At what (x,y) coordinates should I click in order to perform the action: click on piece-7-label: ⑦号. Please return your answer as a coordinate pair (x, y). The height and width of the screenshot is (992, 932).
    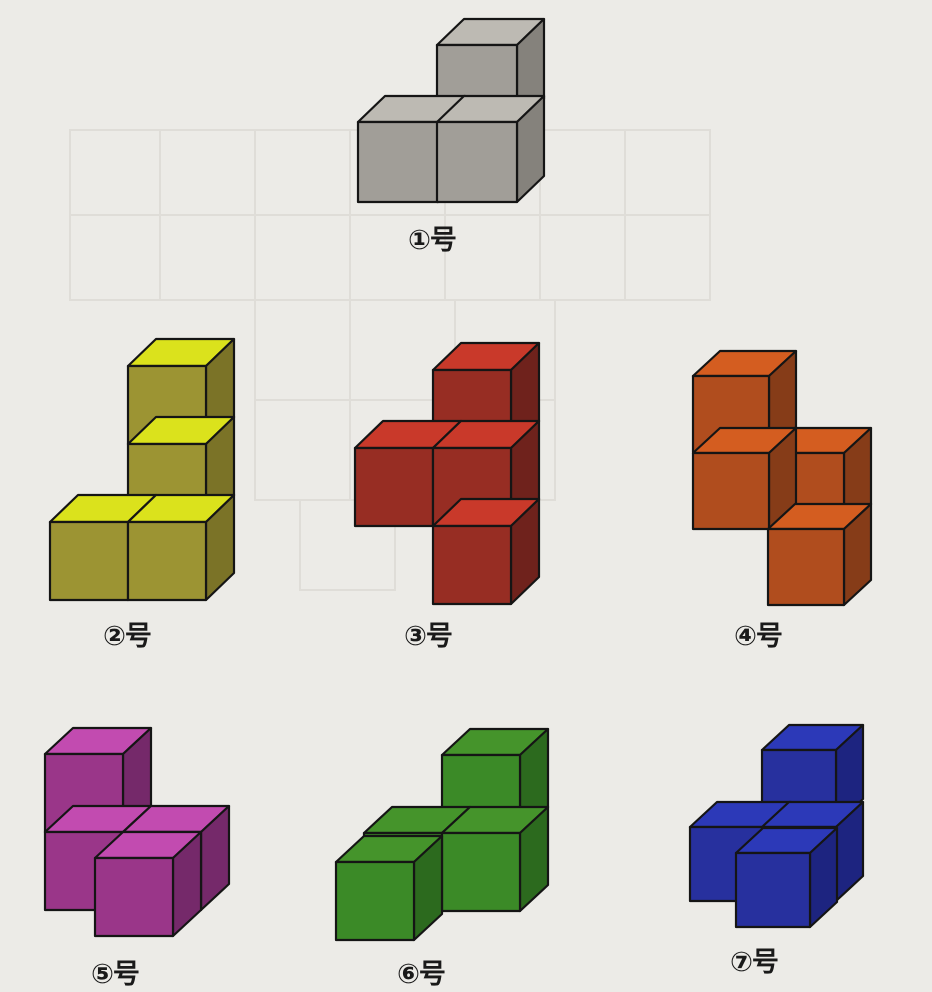
    Looking at the image, I should click on (754, 962).